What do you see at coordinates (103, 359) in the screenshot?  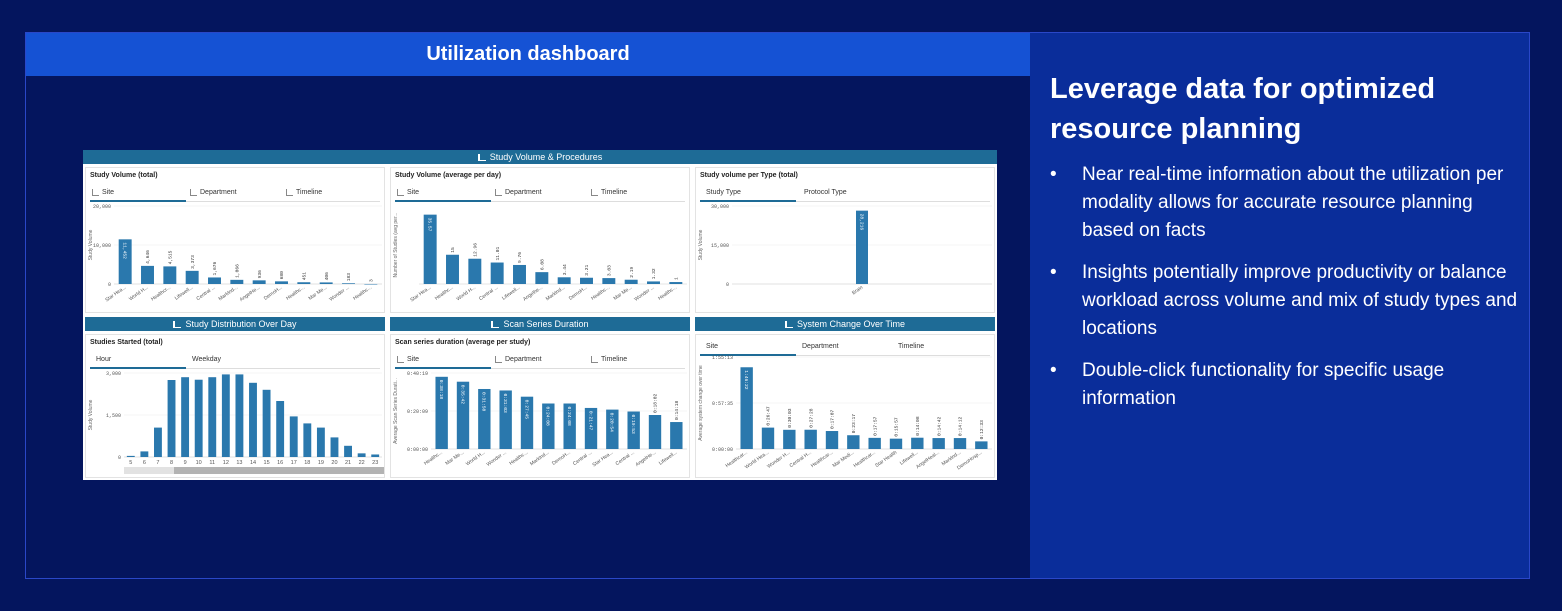 I see `tab-hour: Hour` at bounding box center [103, 359].